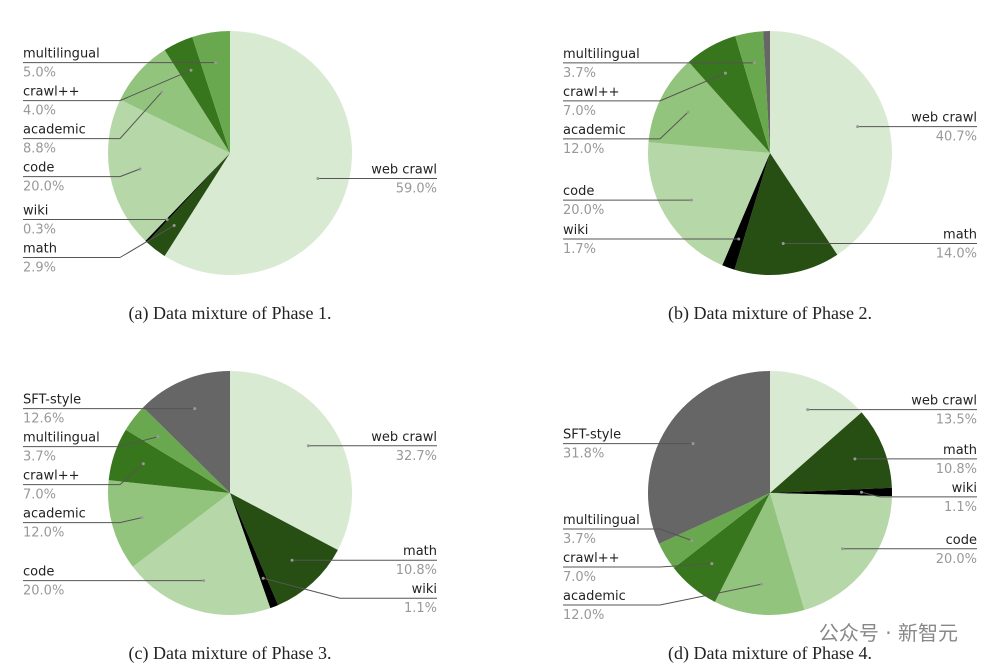 The image size is (990, 671). What do you see at coordinates (230, 653) in the screenshot?
I see `caption: (c) Data mixture of Phase 3.` at bounding box center [230, 653].